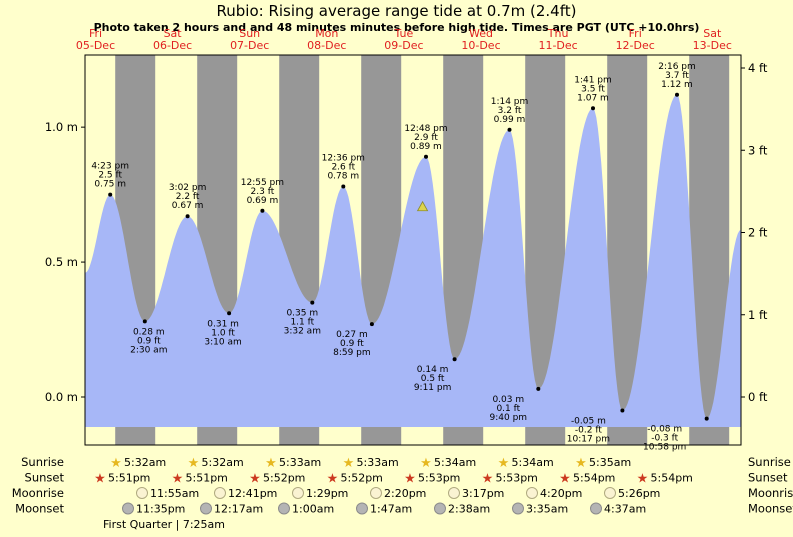  I want to click on astro-time-label: 1:00am, so click(313, 509).